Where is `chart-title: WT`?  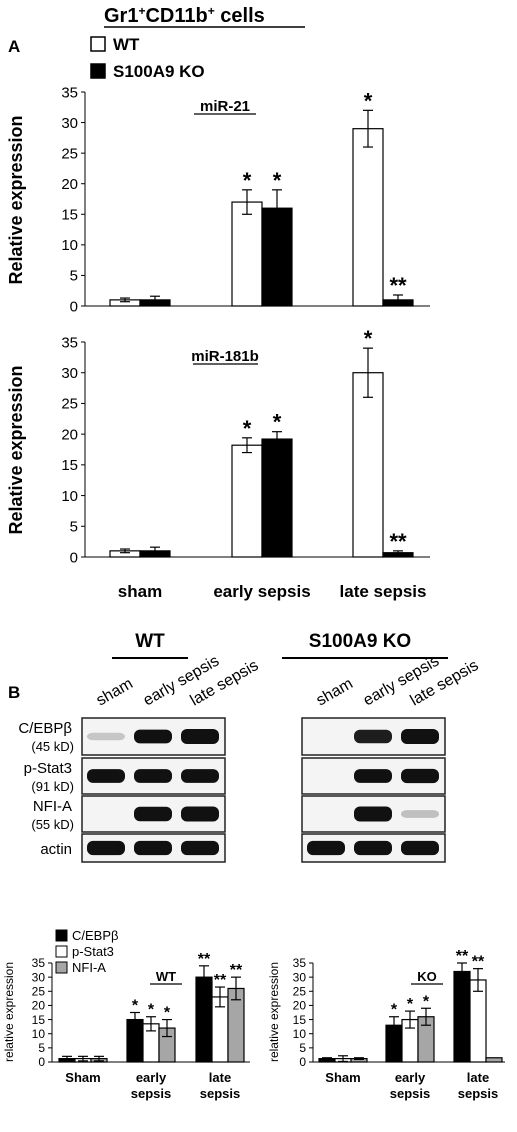
chart-title: WT is located at coordinates (166, 976).